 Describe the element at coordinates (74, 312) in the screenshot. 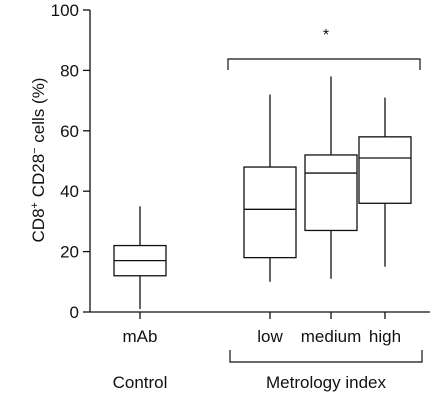

I see `y-tick-label: 0` at that location.